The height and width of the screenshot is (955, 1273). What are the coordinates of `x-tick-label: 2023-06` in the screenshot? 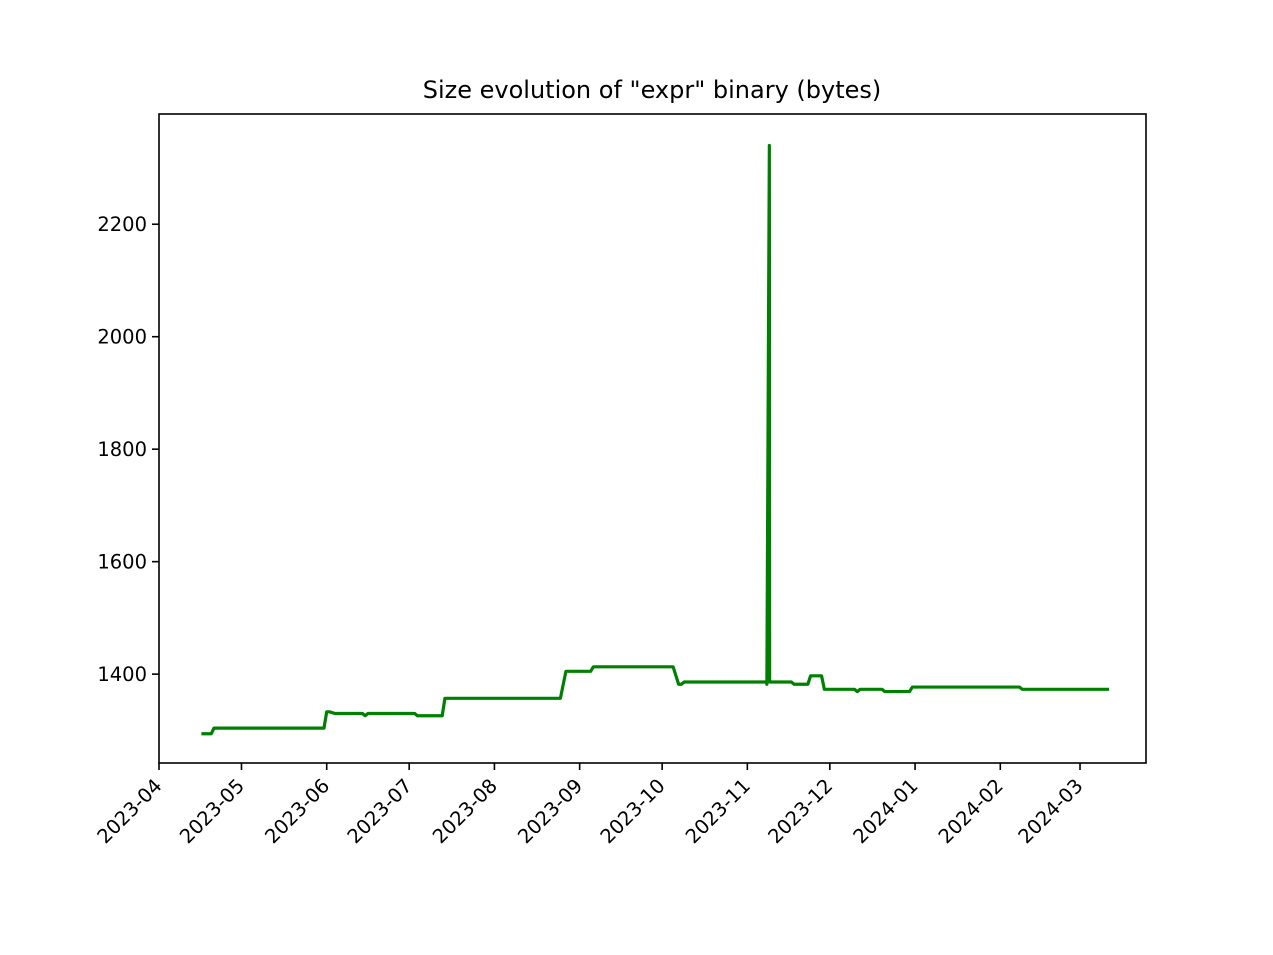 It's located at (297, 811).